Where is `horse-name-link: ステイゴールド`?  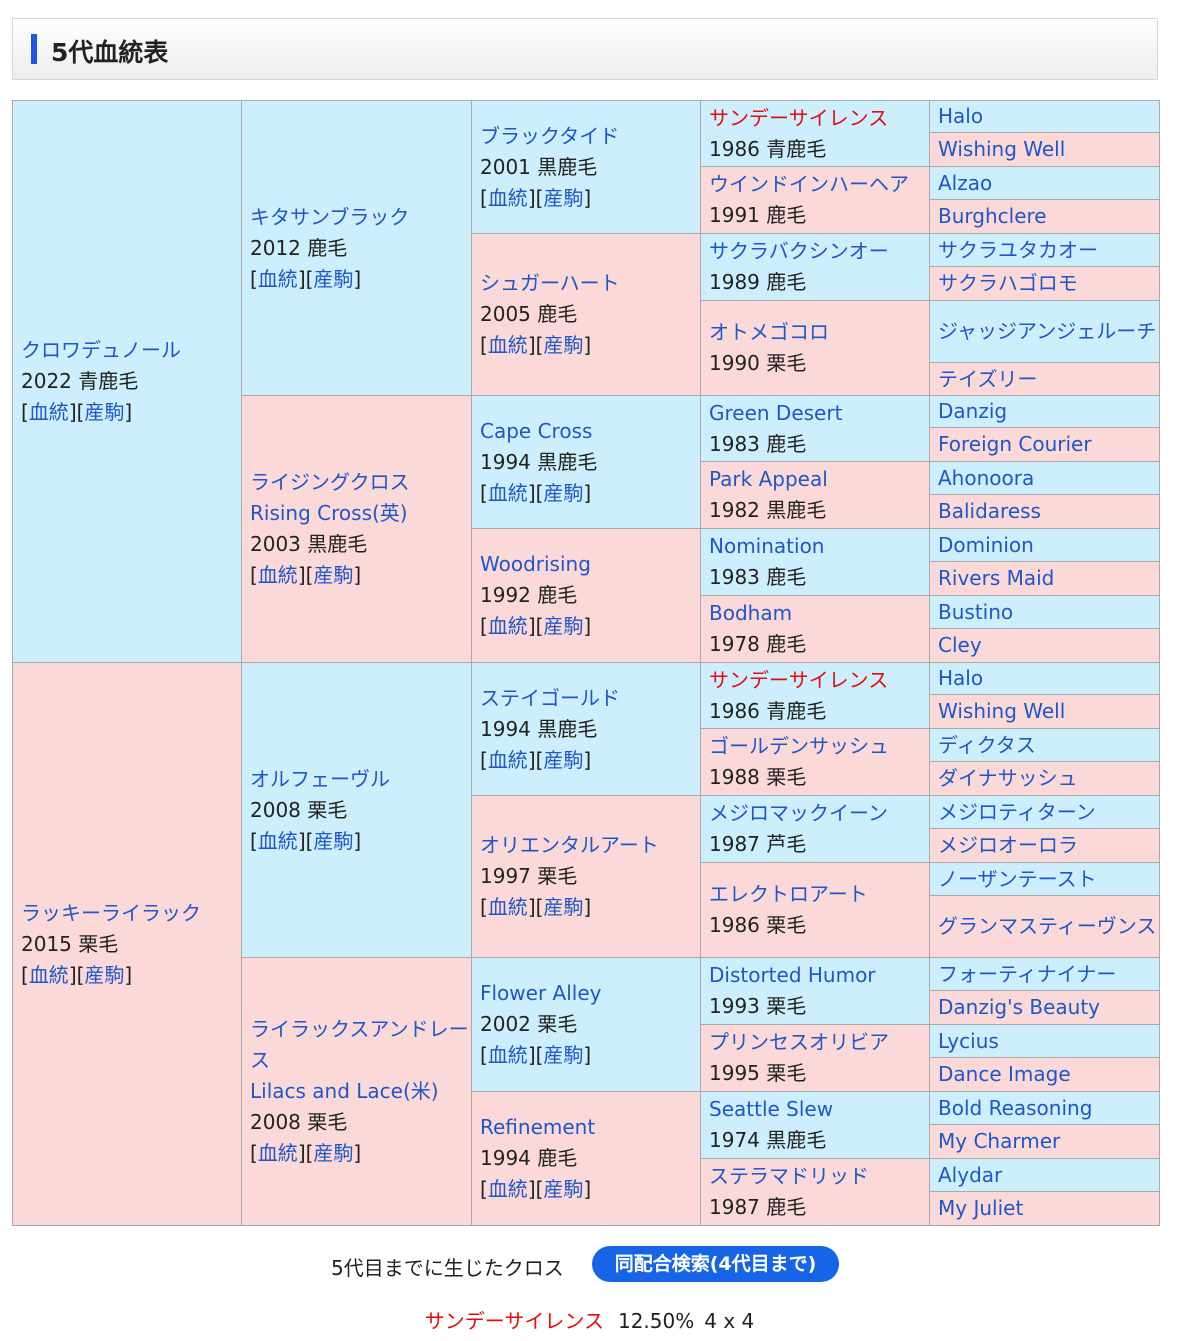
horse-name-link: ステイゴールド is located at coordinates (550, 697).